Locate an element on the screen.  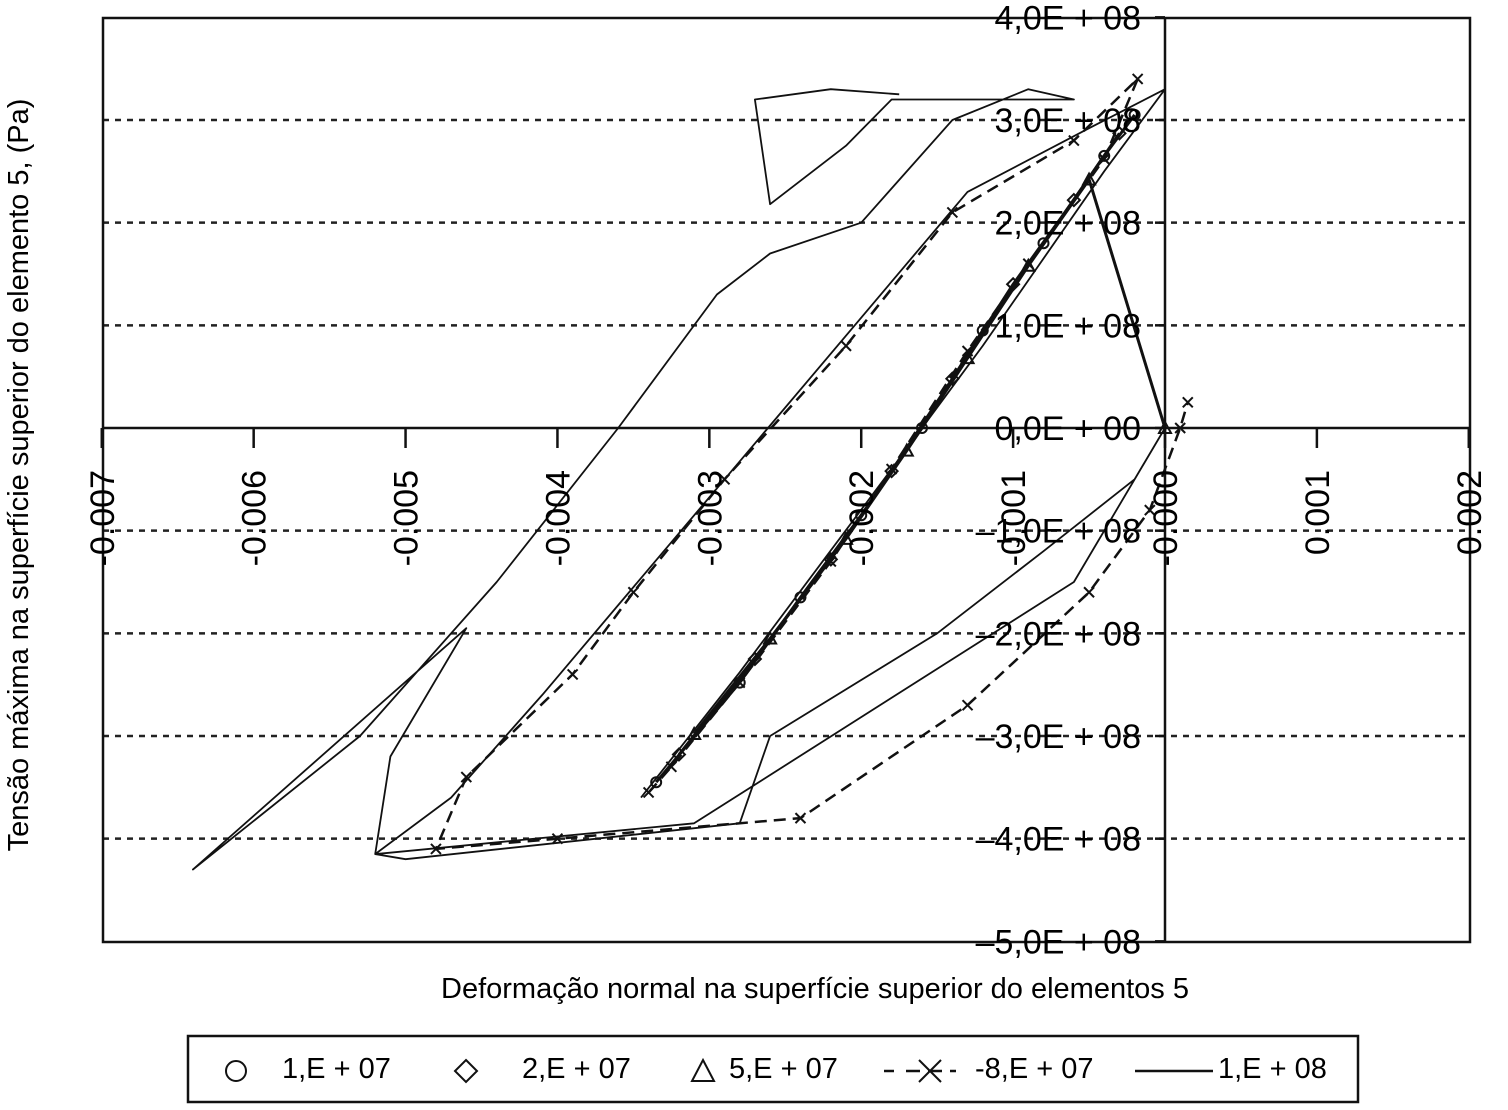
y-tick-label: 1,0E + 08 is located at coordinates (1067, 326).